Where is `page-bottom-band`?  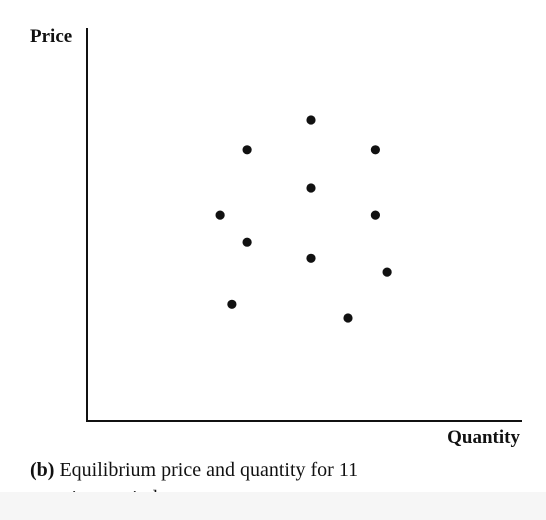
page-bottom-band is located at coordinates (273, 506).